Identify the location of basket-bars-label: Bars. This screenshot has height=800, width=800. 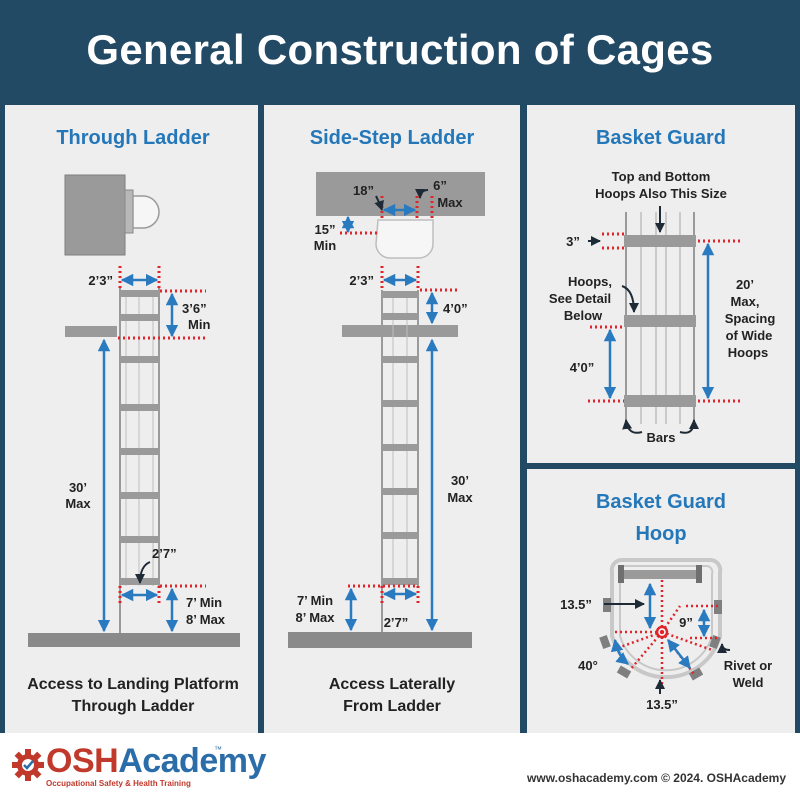
(661, 437).